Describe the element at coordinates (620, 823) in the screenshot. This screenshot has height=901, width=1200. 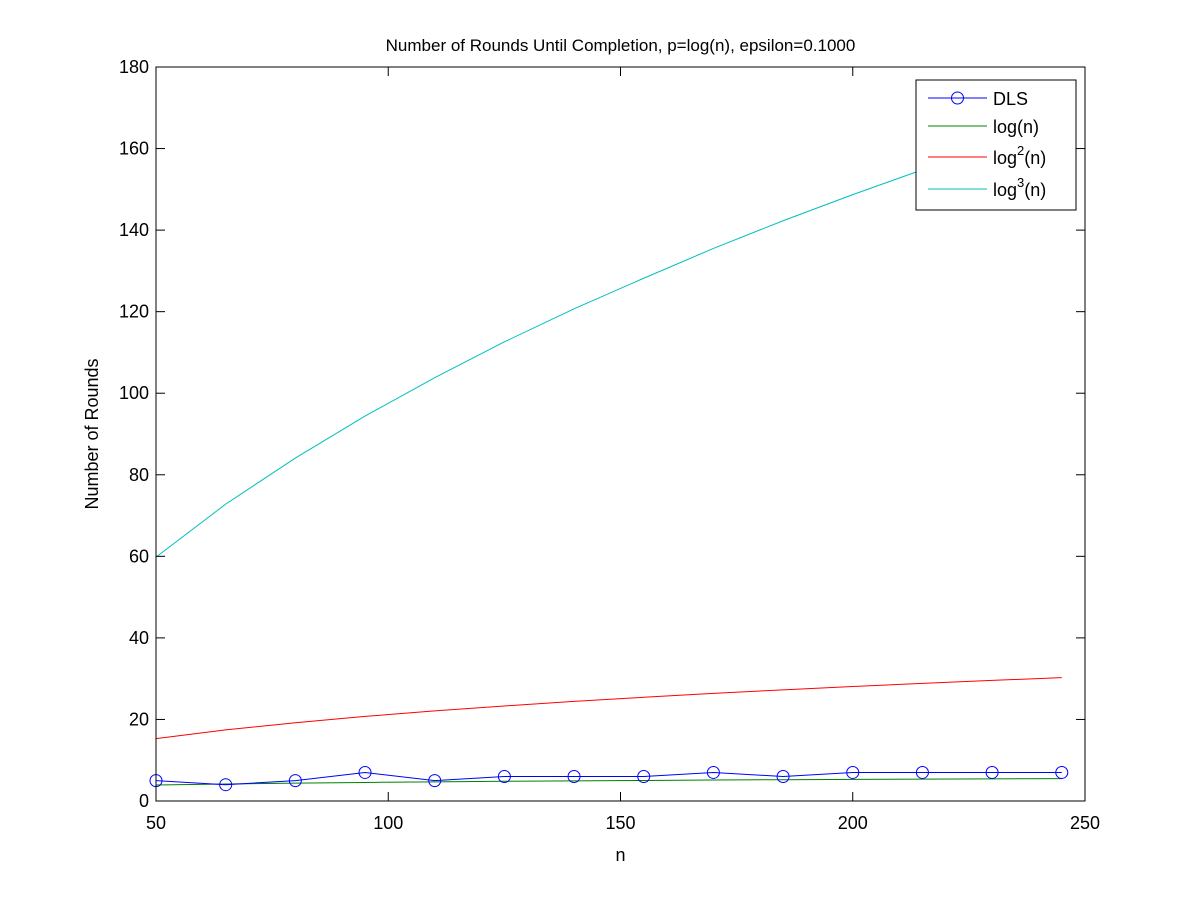
I see `x-tick-label: 150` at that location.